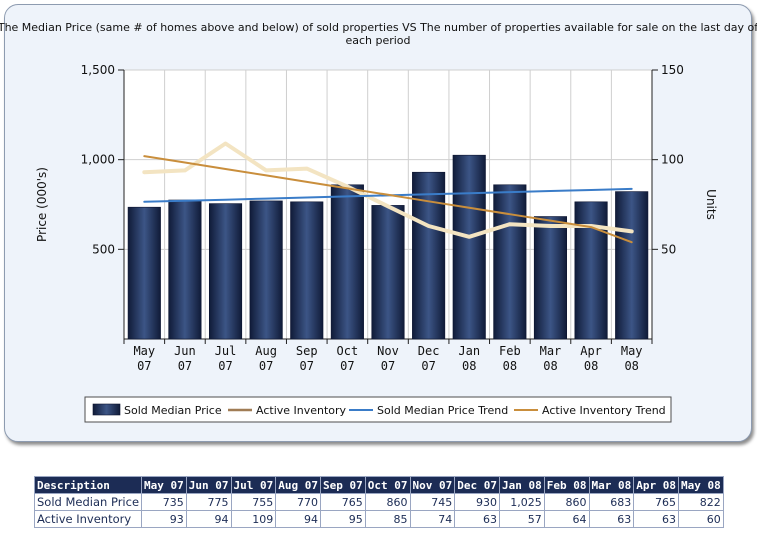 The image size is (757, 537). What do you see at coordinates (668, 249) in the screenshot?
I see `right-tick-label: 50` at bounding box center [668, 249].